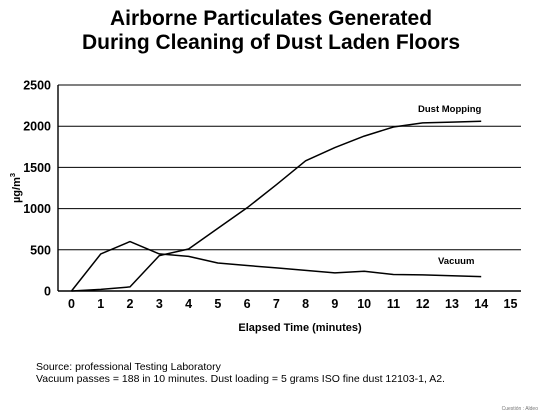  I want to click on x-tick-label: 2, so click(130, 304).